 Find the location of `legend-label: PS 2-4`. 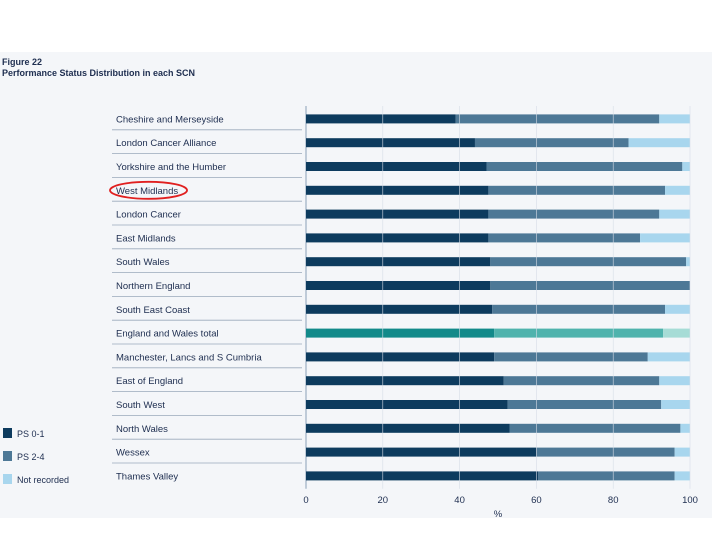

legend-label: PS 2-4 is located at coordinates (31, 457).